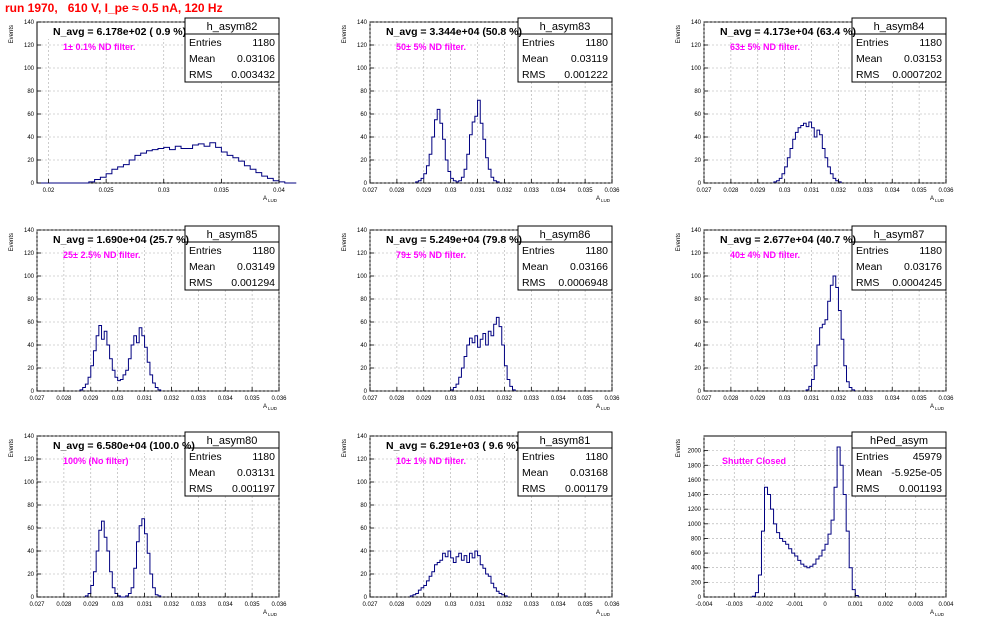 This screenshot has width=996, height=627. What do you see at coordinates (533, 489) in the screenshot?
I see `stats-label-rms: RMS` at bounding box center [533, 489].